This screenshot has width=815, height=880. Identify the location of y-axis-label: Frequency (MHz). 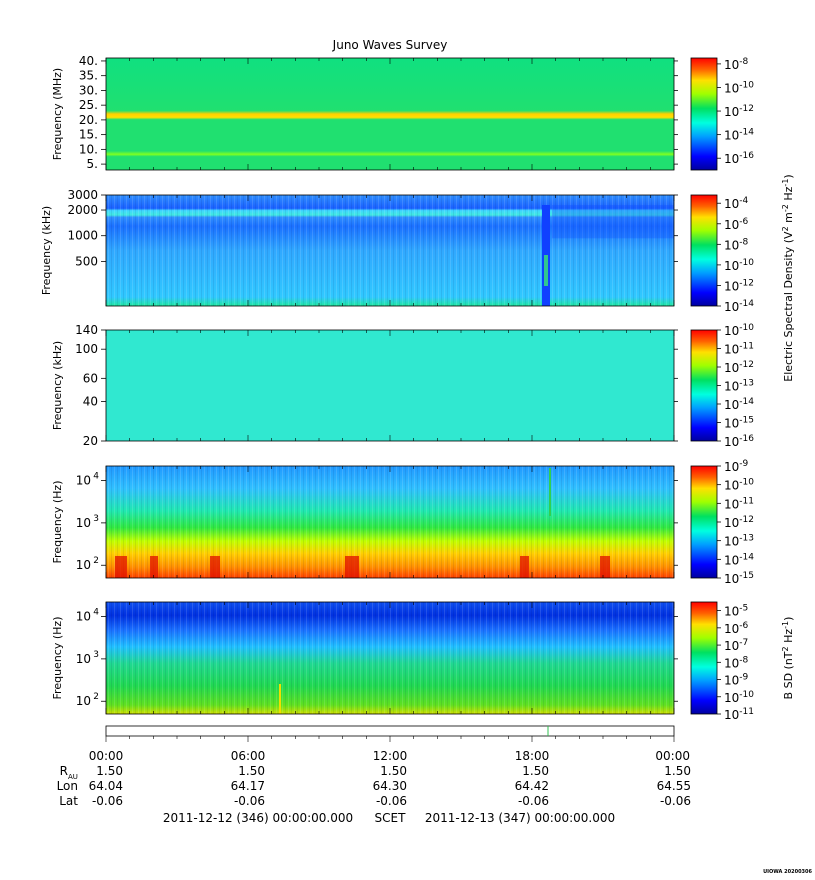
(57, 114).